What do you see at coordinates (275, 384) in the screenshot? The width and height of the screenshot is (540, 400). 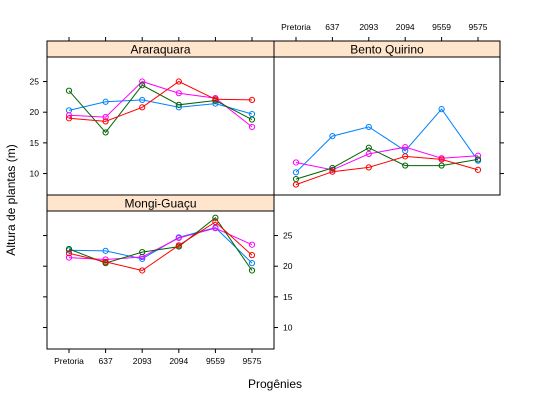 I see `x-axis-title: Progênies` at bounding box center [275, 384].